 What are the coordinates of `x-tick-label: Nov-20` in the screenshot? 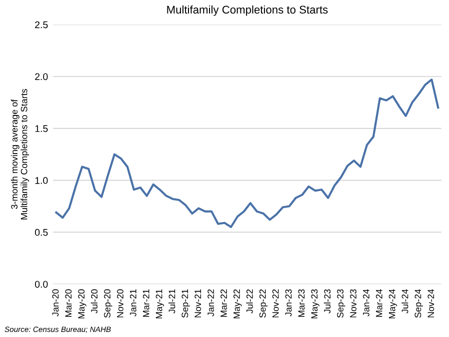 It's located at (120, 303).